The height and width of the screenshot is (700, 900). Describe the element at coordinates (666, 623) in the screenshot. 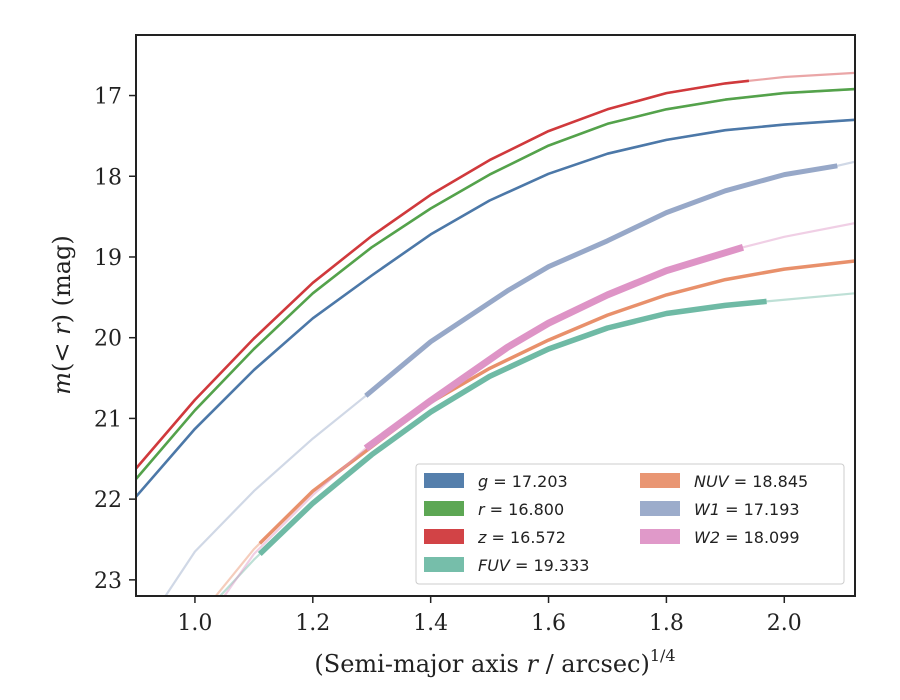

I see `x-tick-label: 1.8` at that location.